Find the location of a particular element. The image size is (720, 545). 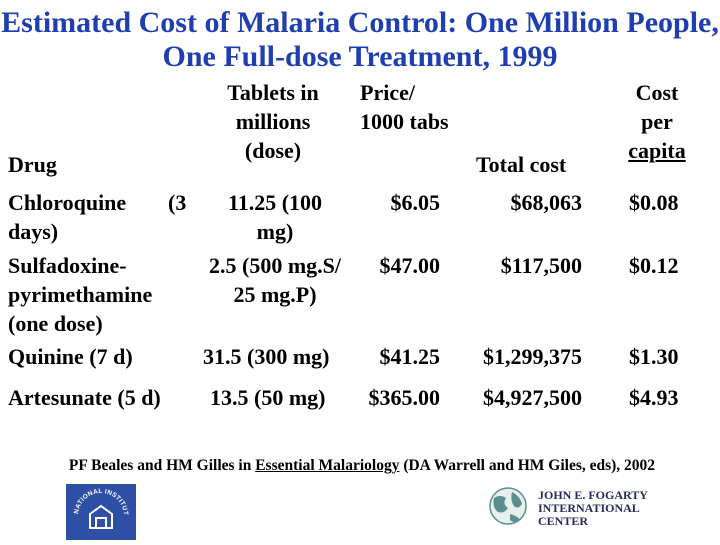

citation-book-title: Essential Malariology is located at coordinates (327, 465).